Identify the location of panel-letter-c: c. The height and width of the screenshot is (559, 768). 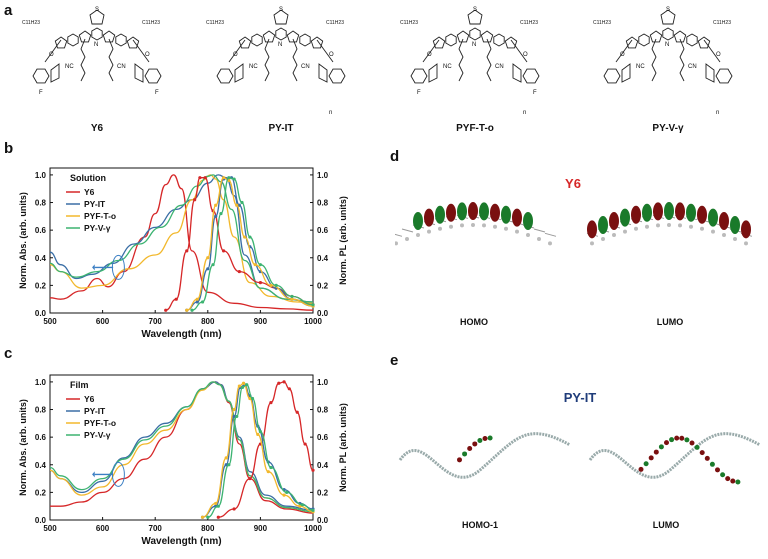
(8, 353).